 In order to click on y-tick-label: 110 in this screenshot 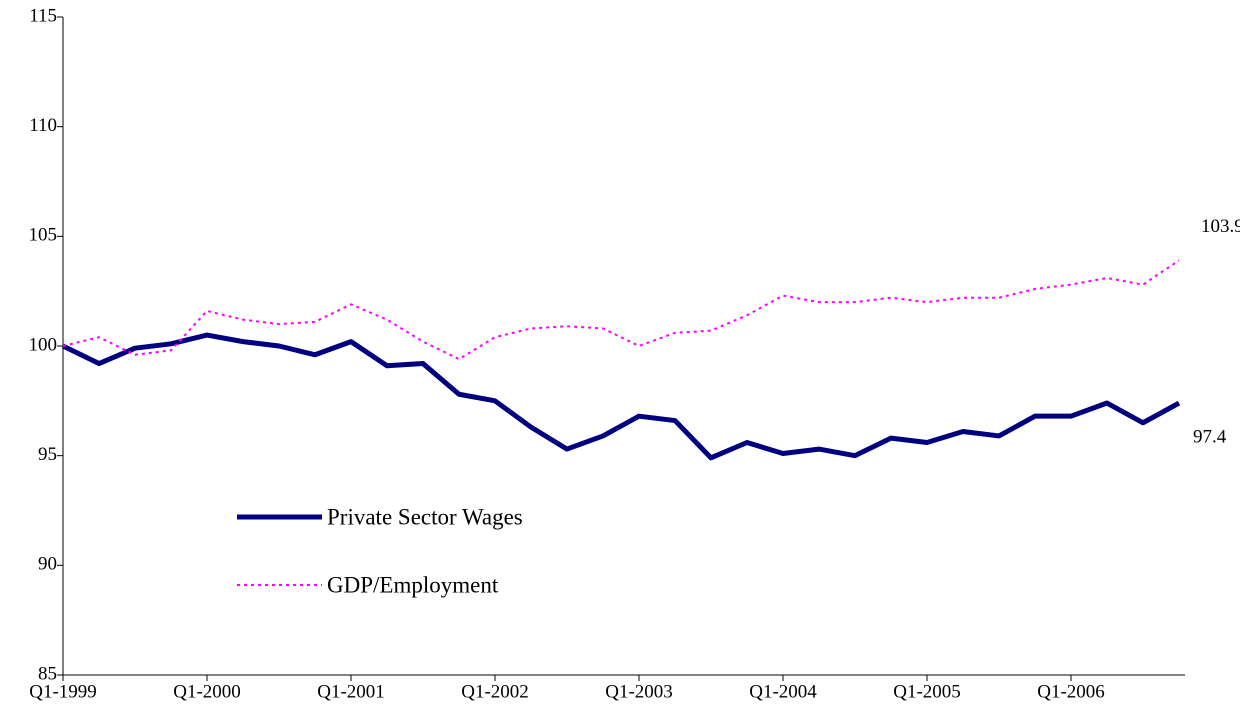, I will do `click(43, 125)`.